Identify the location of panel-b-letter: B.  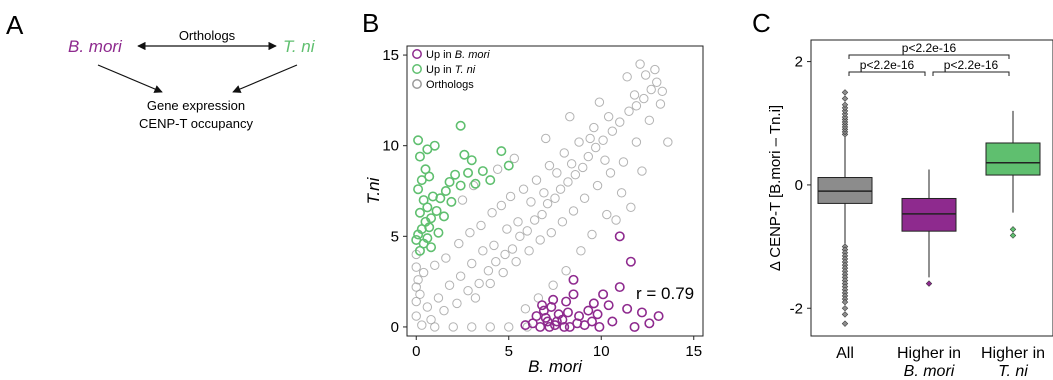
(370, 23).